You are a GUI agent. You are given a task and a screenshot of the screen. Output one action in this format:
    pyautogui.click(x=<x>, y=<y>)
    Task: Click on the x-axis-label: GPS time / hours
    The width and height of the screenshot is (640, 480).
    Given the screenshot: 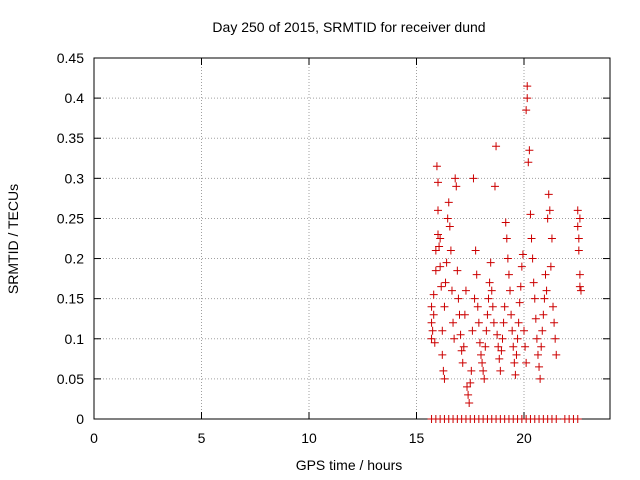 What is the action you would take?
    pyautogui.click(x=349, y=465)
    